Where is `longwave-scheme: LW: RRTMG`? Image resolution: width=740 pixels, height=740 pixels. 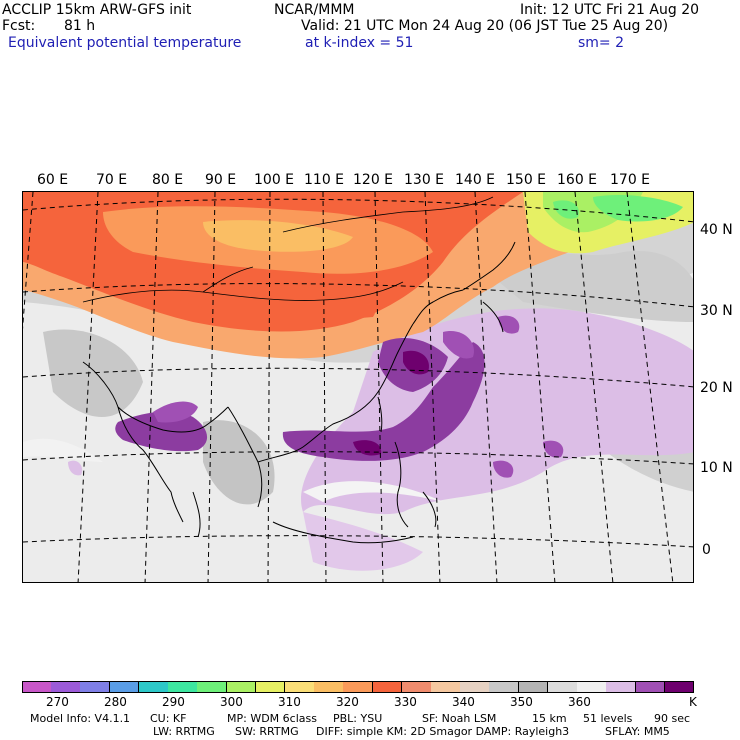 longwave-scheme: LW: RRTMG is located at coordinates (184, 731).